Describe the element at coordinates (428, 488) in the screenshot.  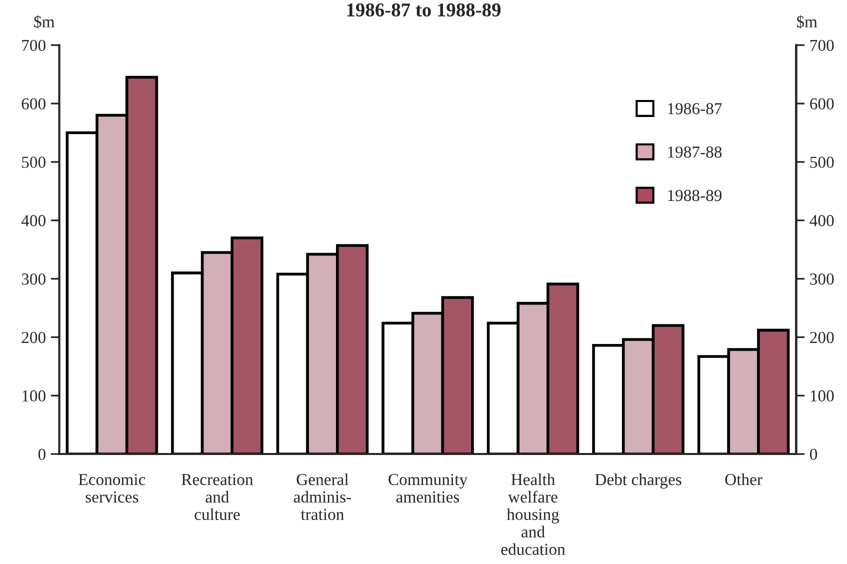
I see `x-tick-label: Community amenities` at that location.